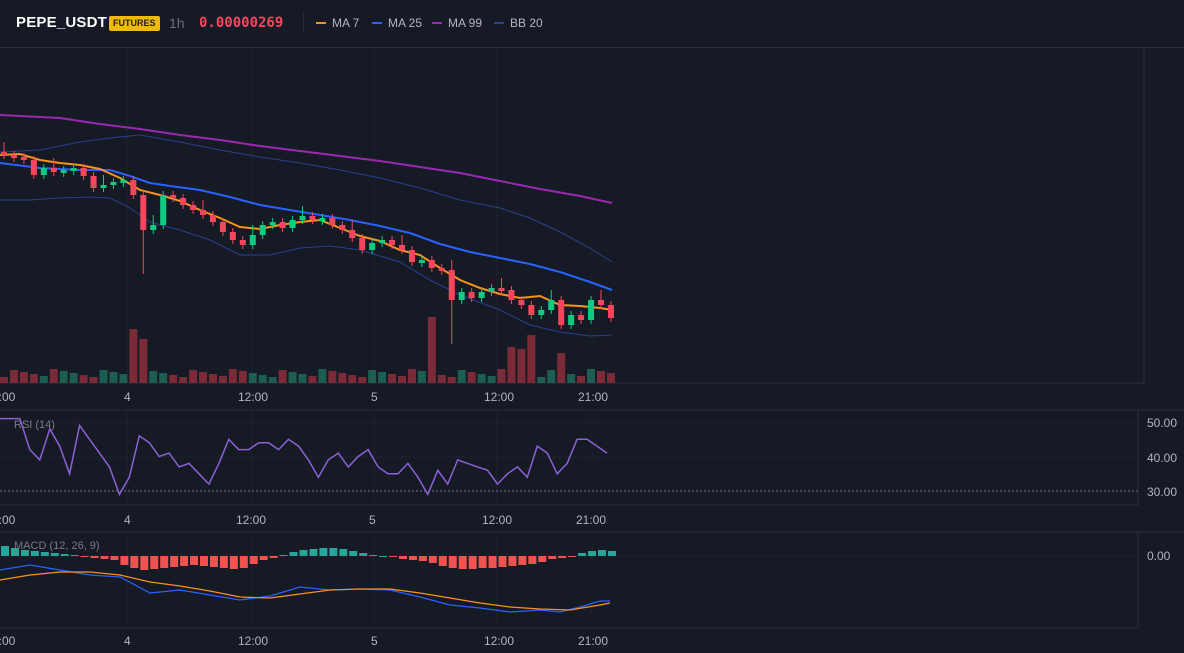 This screenshot has height=653, width=1184. What do you see at coordinates (499, 23) in the screenshot?
I see `bb20-swatch` at bounding box center [499, 23].